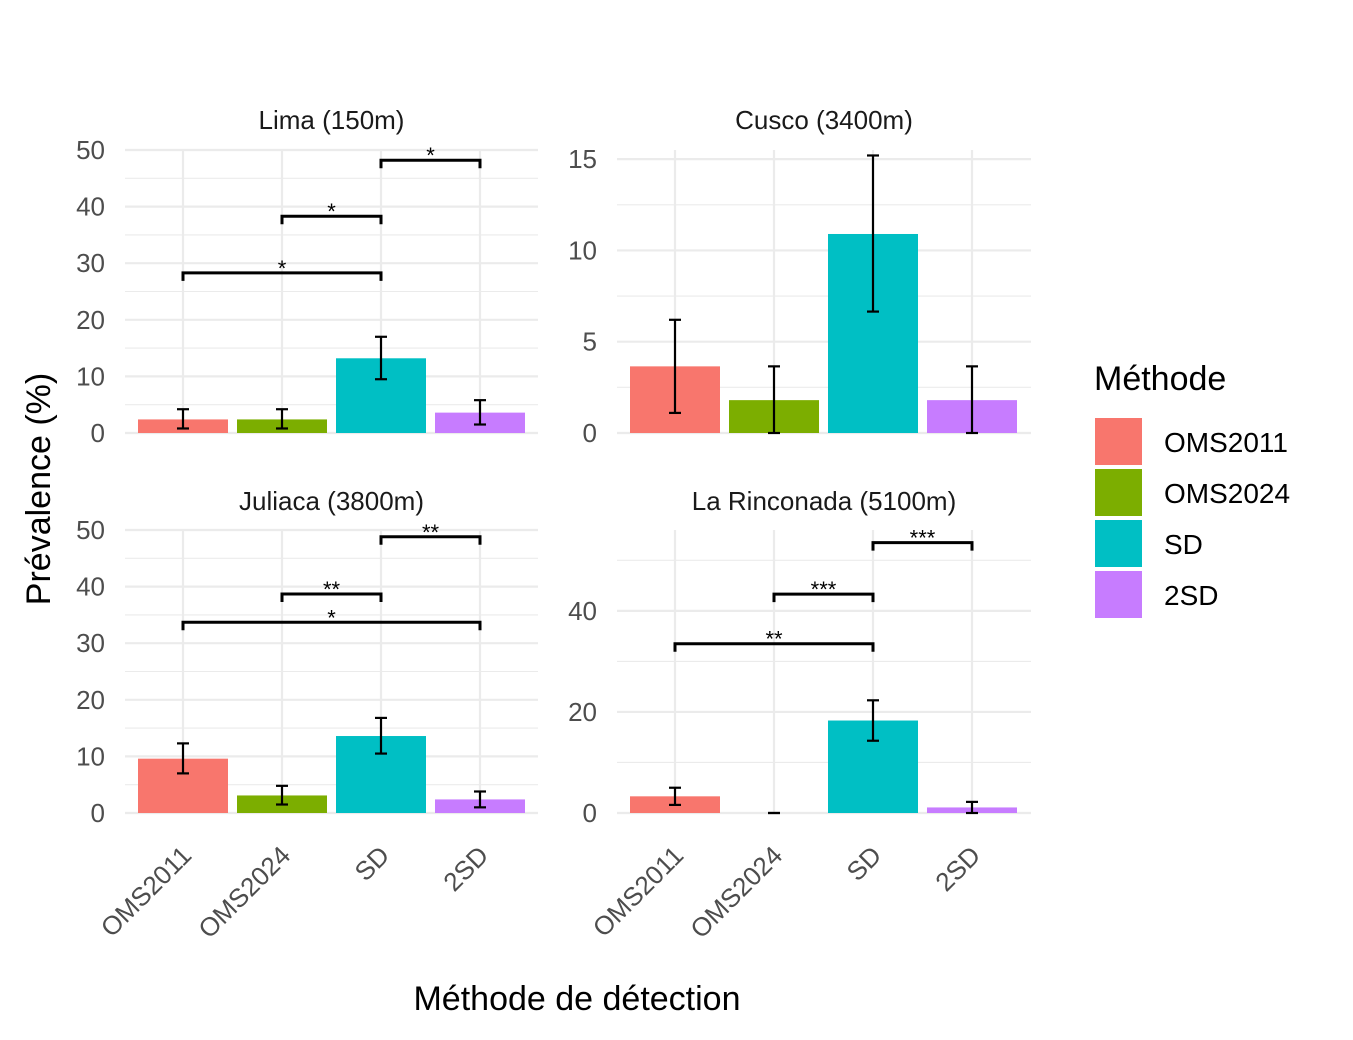 The height and width of the screenshot is (1040, 1353). What do you see at coordinates (1227, 493) in the screenshot?
I see `legend-label: OMS2024` at bounding box center [1227, 493].